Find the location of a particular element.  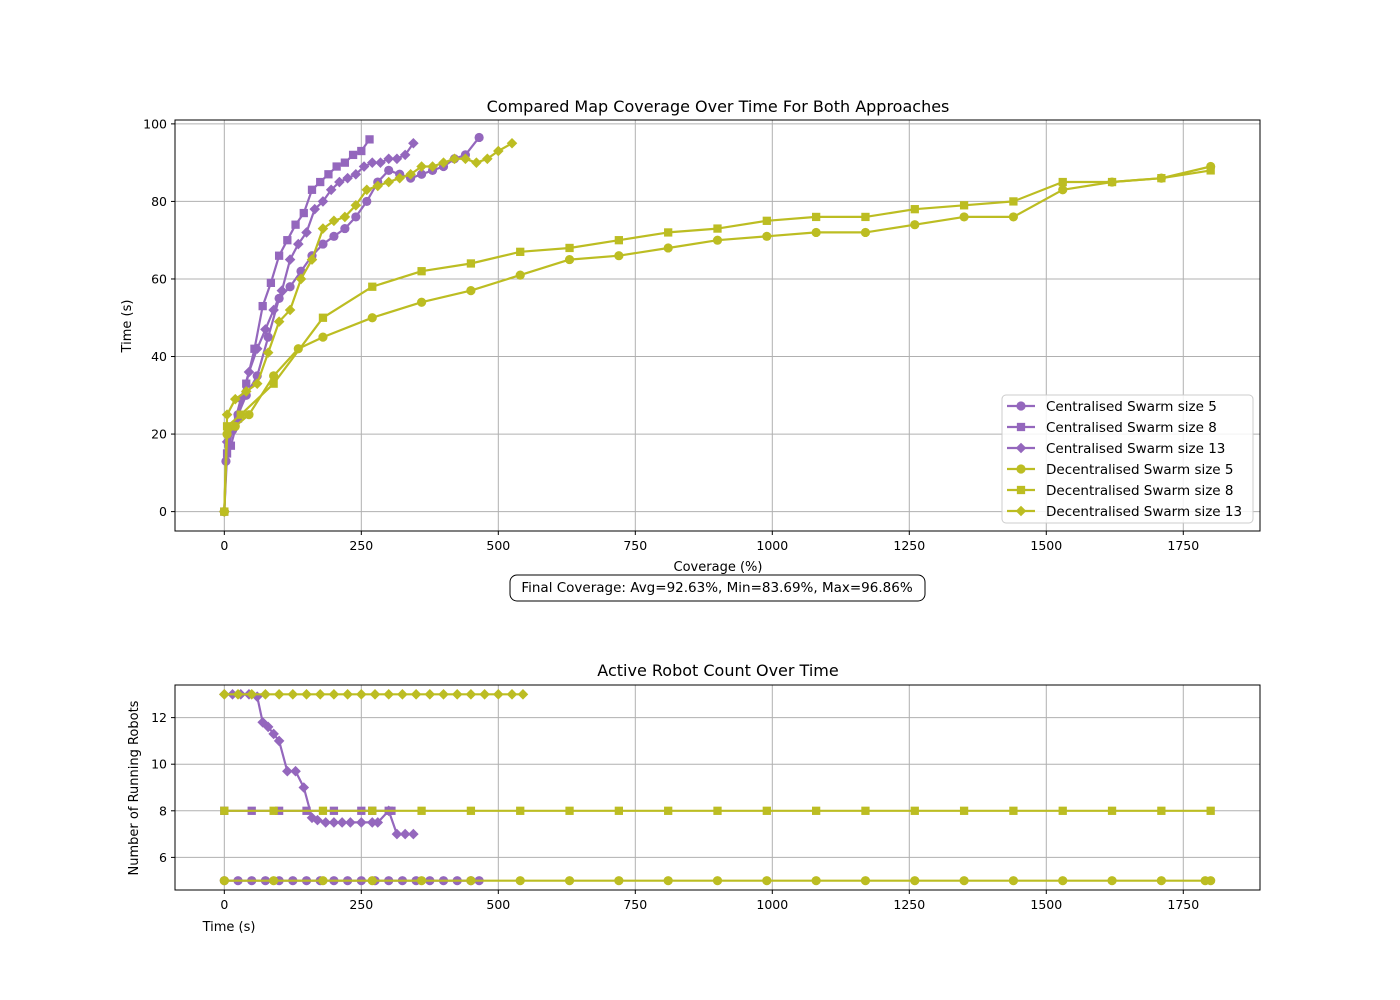

coverage-series-line is located at coordinates (368, 327).